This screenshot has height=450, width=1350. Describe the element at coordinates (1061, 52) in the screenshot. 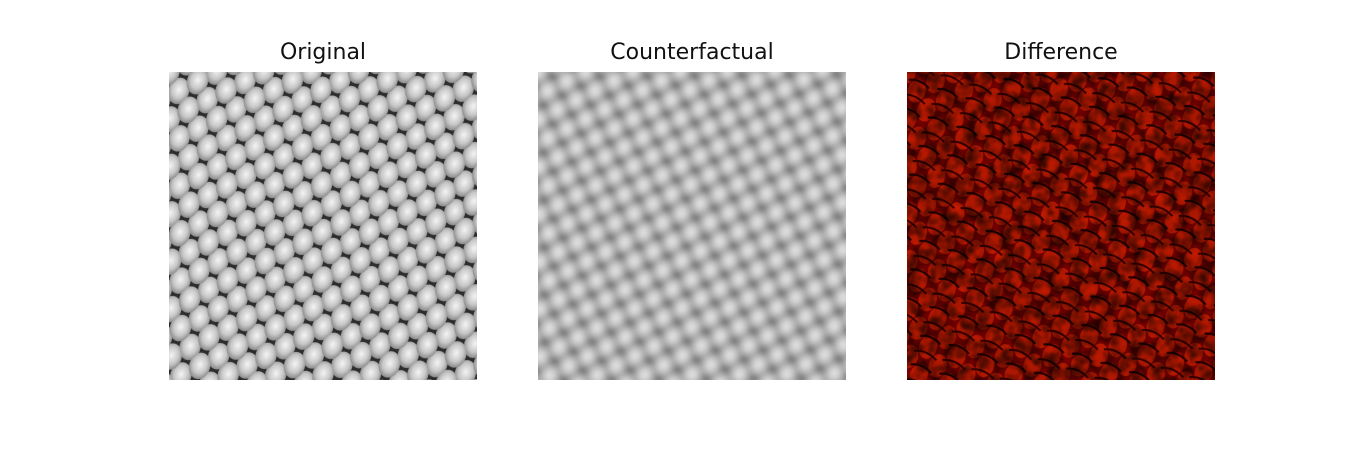

I see `panel-title: Difference` at that location.